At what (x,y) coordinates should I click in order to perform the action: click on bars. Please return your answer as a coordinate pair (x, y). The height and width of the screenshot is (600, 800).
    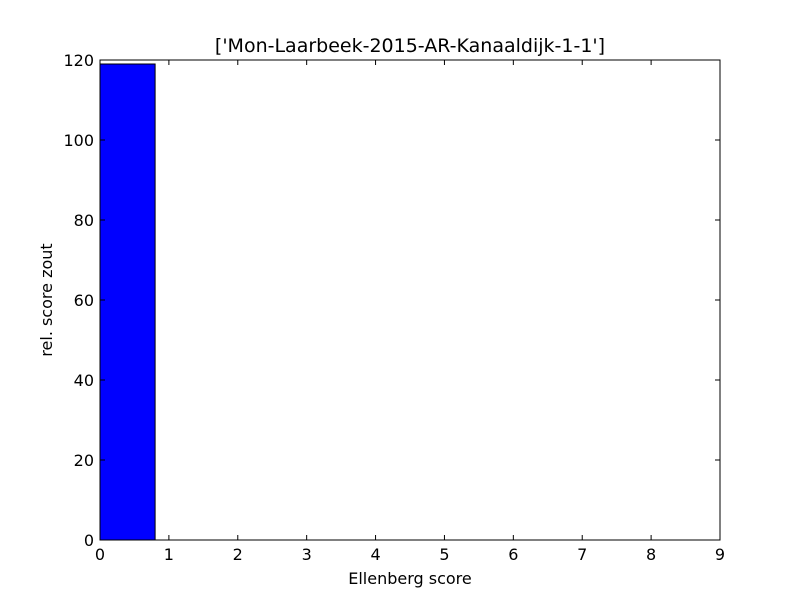
    Looking at the image, I should click on (127, 302).